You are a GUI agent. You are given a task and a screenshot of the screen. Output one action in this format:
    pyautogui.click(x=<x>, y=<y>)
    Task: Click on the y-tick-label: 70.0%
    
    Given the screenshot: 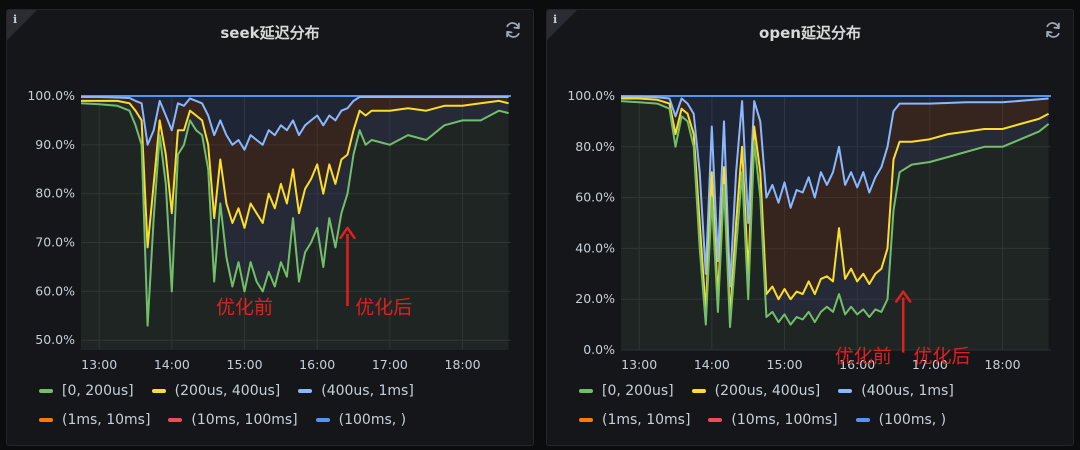 What is the action you would take?
    pyautogui.click(x=55, y=242)
    